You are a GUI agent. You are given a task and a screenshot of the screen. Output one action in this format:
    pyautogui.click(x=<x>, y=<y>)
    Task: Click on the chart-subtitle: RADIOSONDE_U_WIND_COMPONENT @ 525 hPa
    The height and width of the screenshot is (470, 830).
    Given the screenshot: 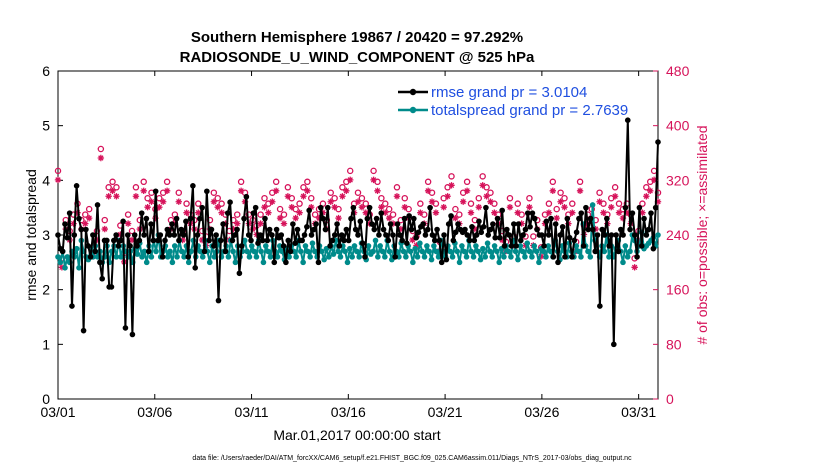 What is the action you would take?
    pyautogui.click(x=357, y=57)
    